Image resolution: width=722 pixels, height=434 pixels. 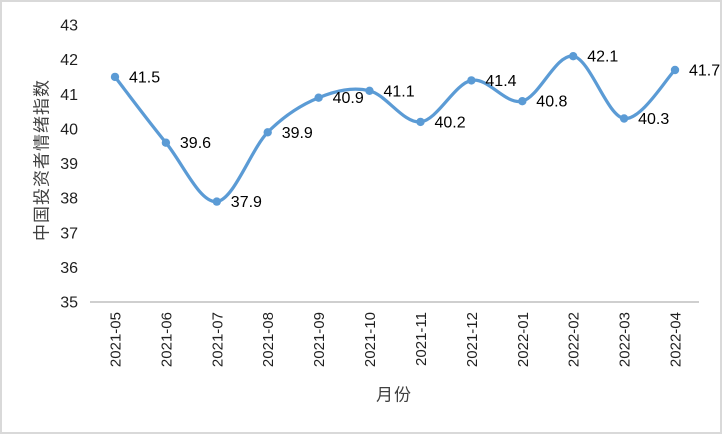 I want to click on y-tick-label: 39, so click(x=69, y=164).